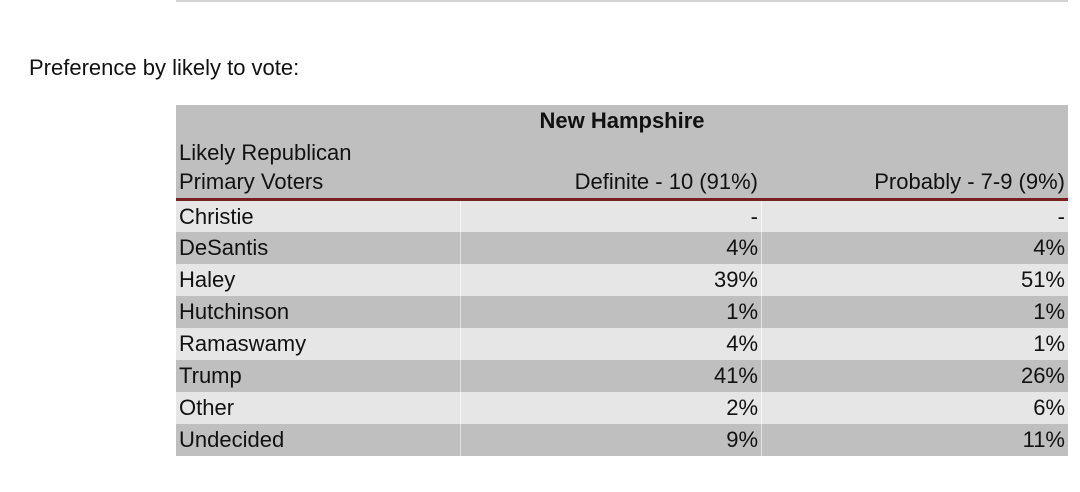 Image resolution: width=1080 pixels, height=492 pixels. What do you see at coordinates (164, 67) in the screenshot?
I see `table-caption: Preference by likely to vote:` at bounding box center [164, 67].